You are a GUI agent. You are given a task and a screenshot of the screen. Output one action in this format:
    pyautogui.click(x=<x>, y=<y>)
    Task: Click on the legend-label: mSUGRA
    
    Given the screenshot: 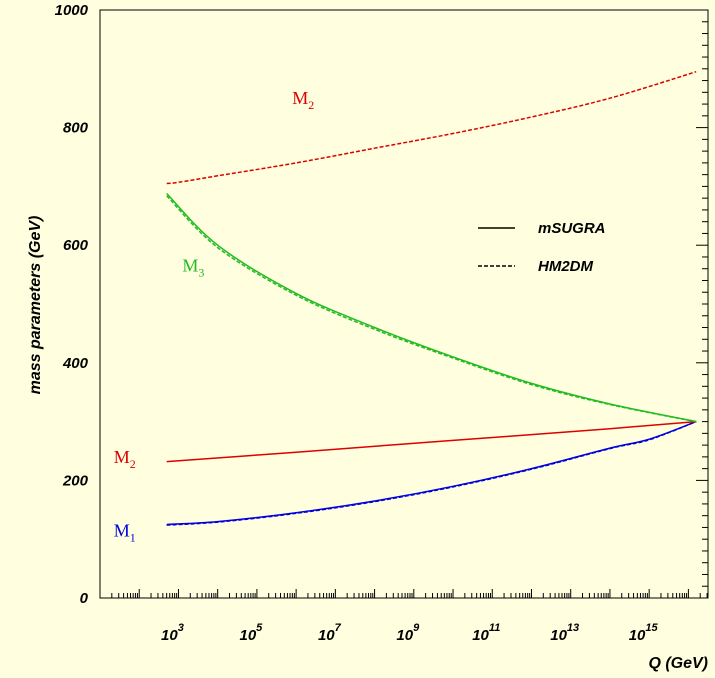 What is the action you would take?
    pyautogui.click(x=572, y=228)
    